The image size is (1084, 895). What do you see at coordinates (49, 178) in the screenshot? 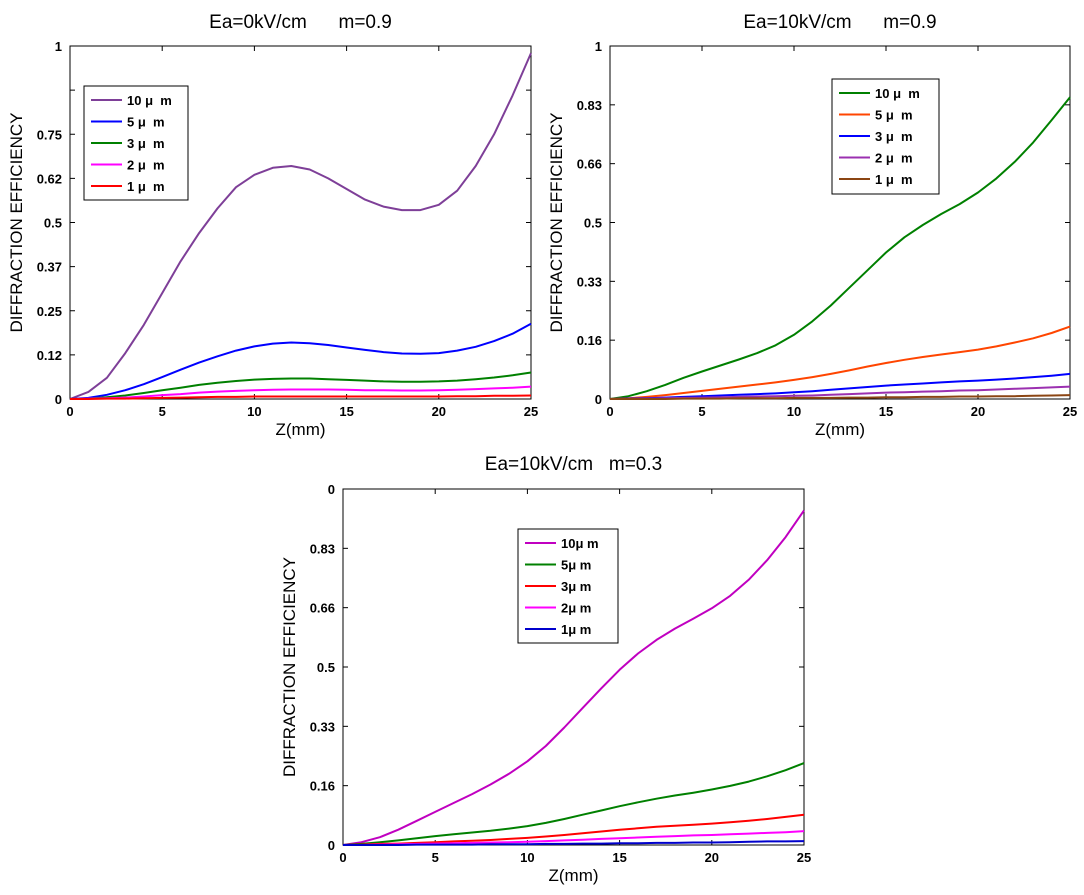
I see `y-tick-label: 0.62` at bounding box center [49, 178].